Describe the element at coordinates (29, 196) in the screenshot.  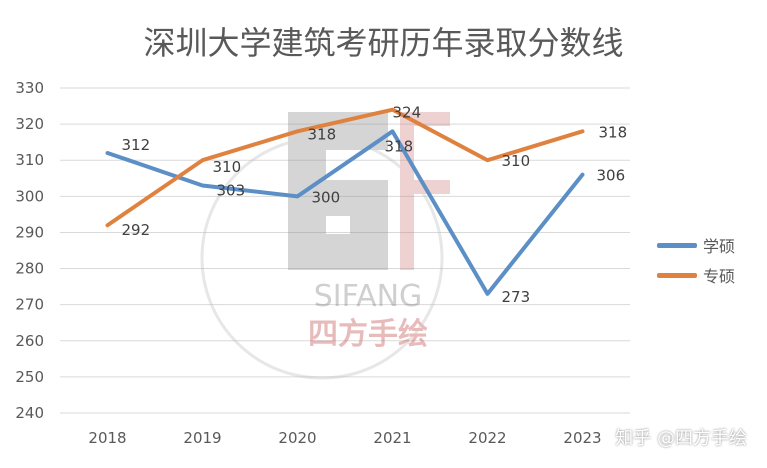
I see `y-tick-label-300: 300` at that location.